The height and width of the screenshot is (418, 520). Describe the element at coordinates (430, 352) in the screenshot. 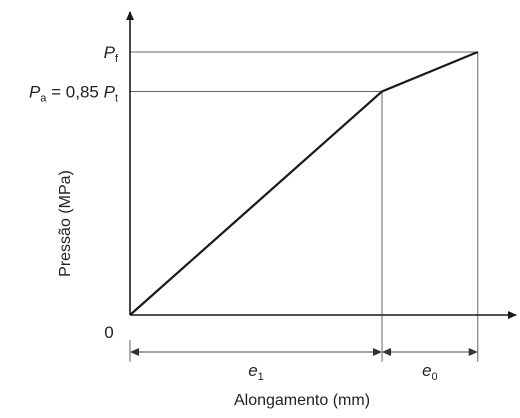

I see `dimension-span-e0` at that location.